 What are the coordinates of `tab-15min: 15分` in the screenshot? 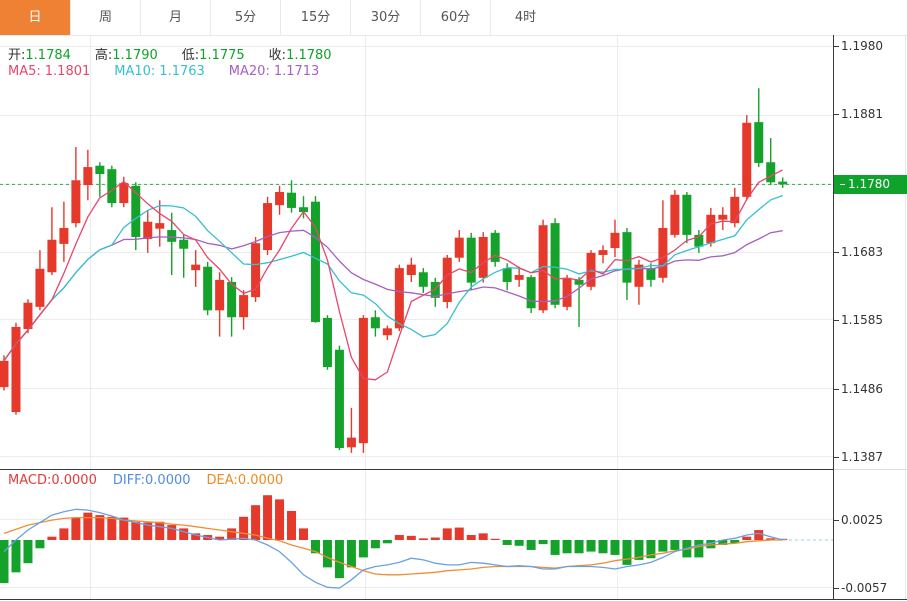 It's located at (315, 17).